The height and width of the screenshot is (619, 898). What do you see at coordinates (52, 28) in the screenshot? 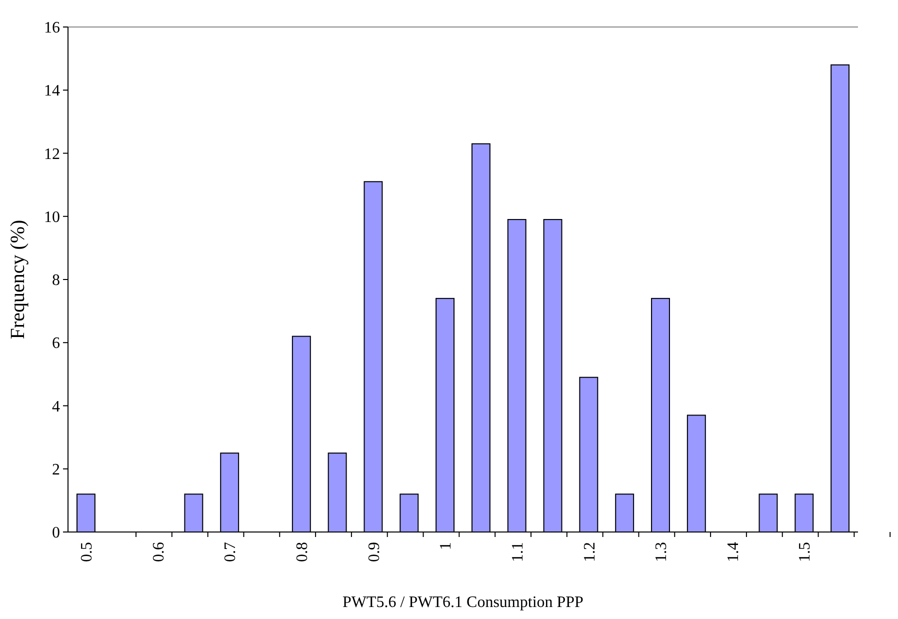
I see `y-tick-label: 16` at bounding box center [52, 28].